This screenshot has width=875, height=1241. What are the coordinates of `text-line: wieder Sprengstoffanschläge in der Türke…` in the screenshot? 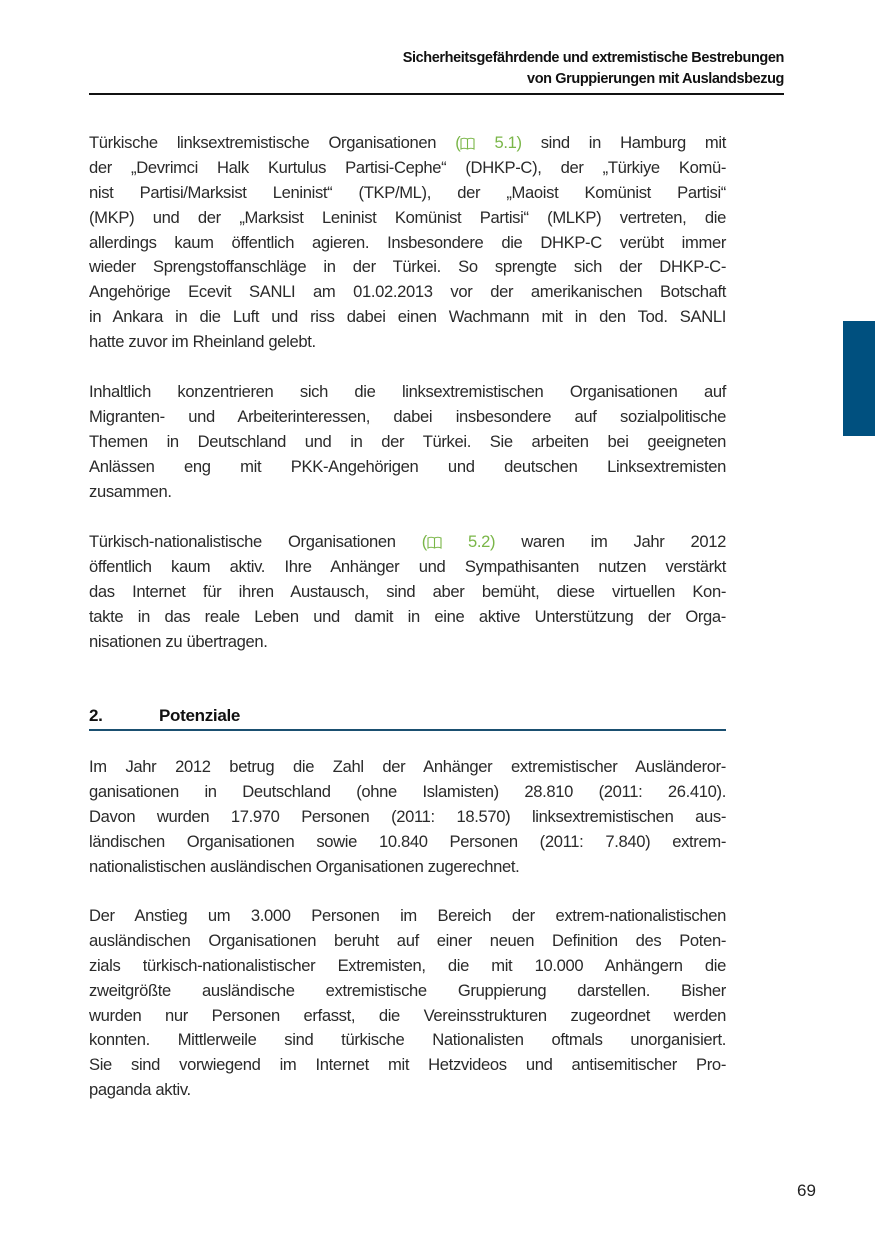 It's located at (407, 267).